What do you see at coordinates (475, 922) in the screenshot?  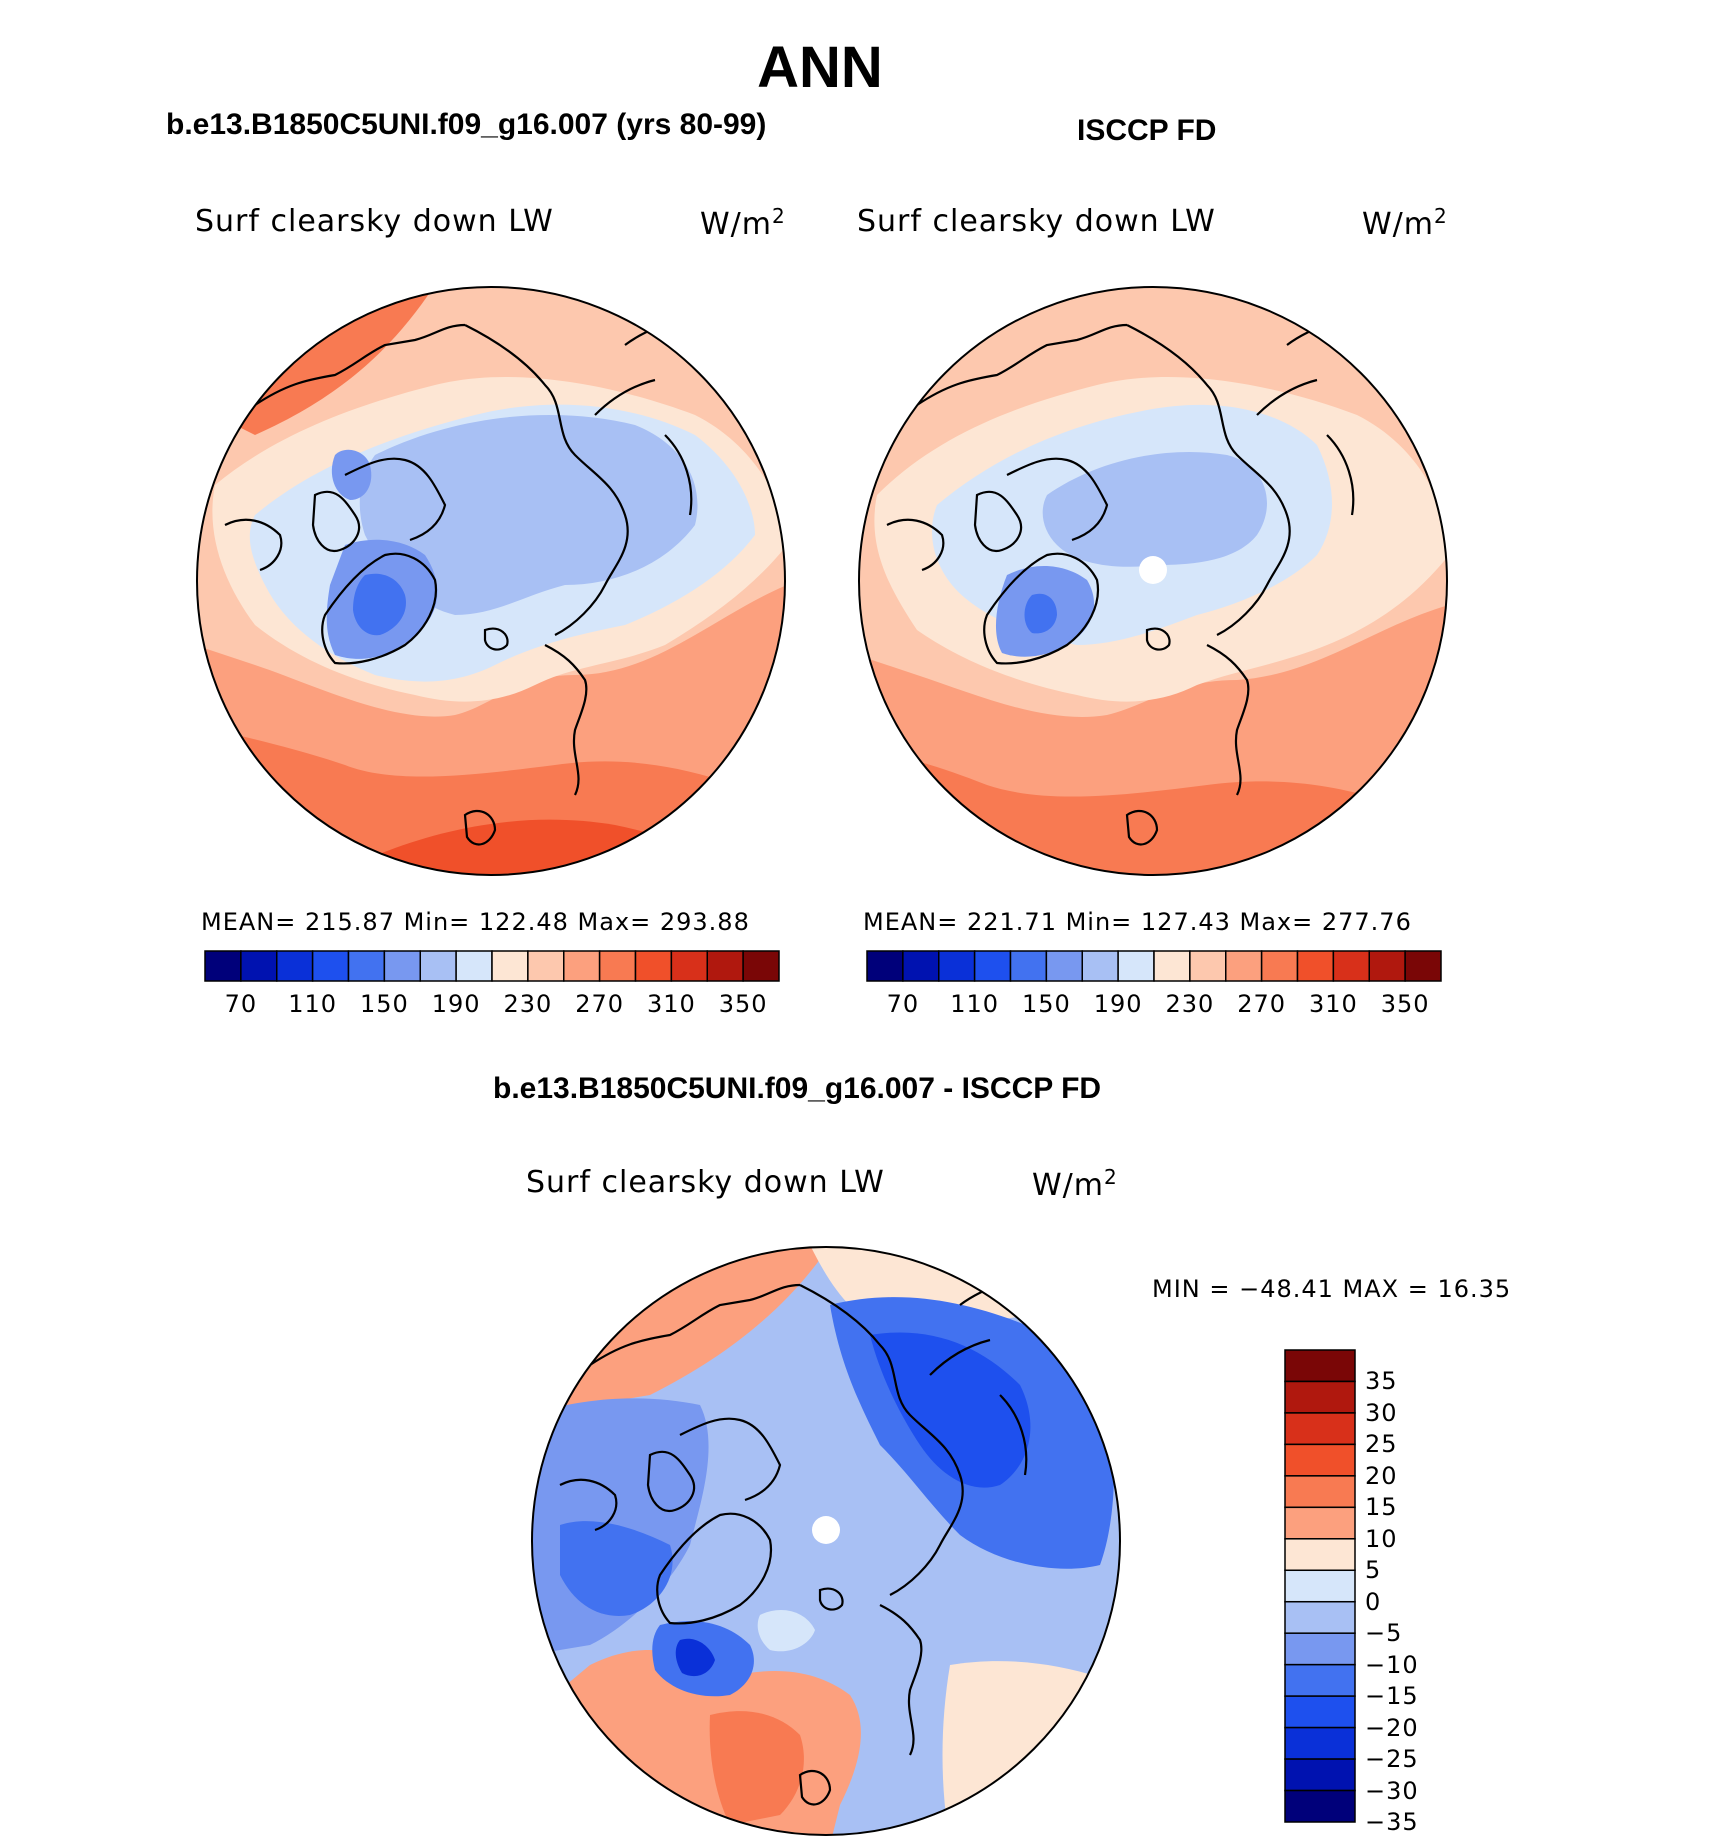 I see `panel-1-stats: MEAN= 215.87 Min= 122.48 Max= 293.88` at bounding box center [475, 922].